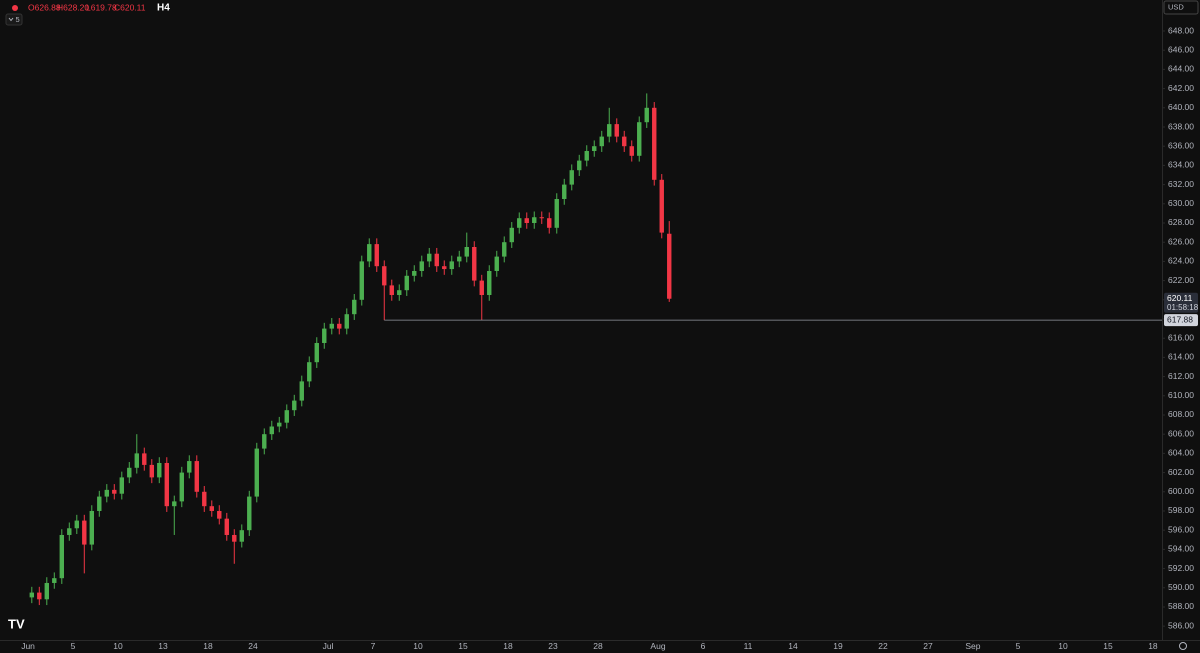 The width and height of the screenshot is (1200, 653). Describe the element at coordinates (1181, 549) in the screenshot. I see `y-tick-label: 594.00` at that location.